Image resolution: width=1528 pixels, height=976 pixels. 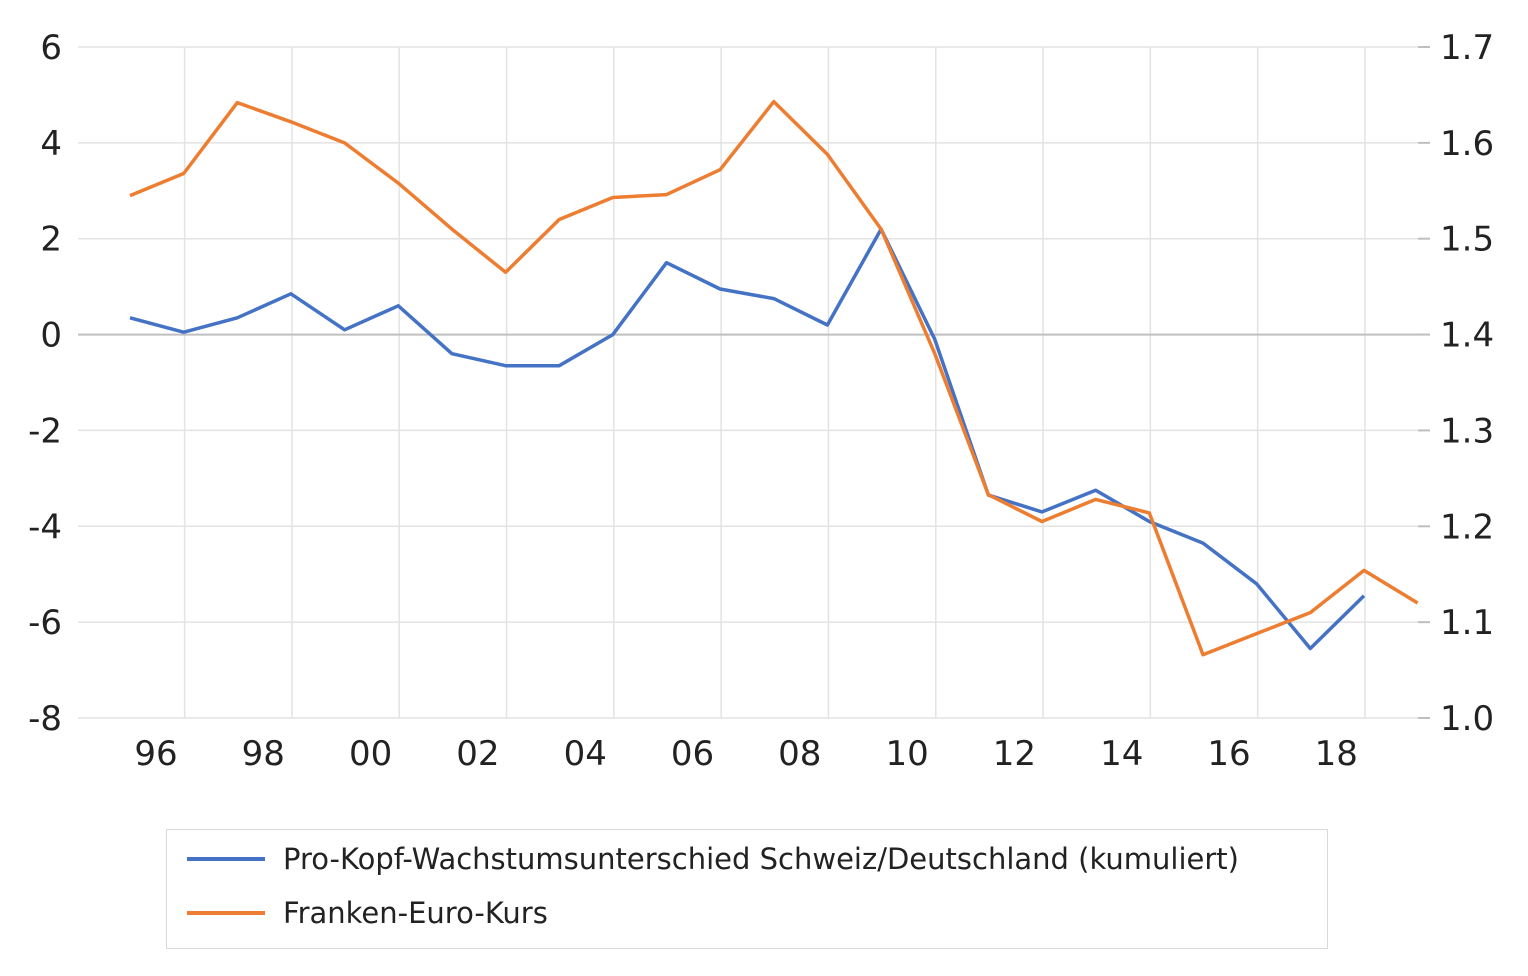 I want to click on legend-swatch-growth, so click(x=226, y=859).